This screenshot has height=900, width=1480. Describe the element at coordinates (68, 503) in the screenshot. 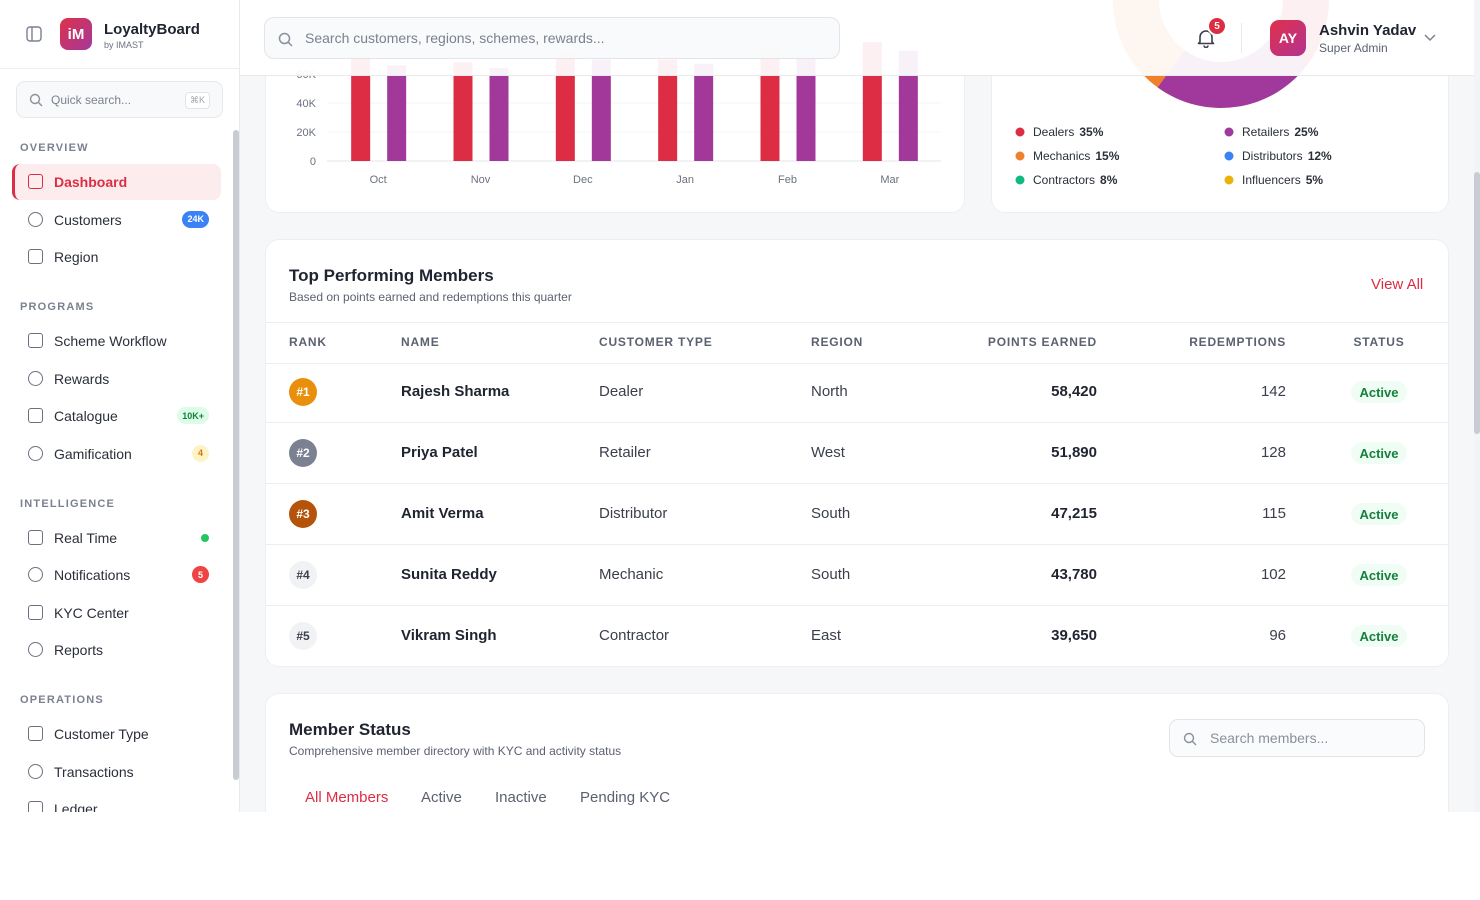

I see `nav-section-title: INTELLIGENCE` at that location.